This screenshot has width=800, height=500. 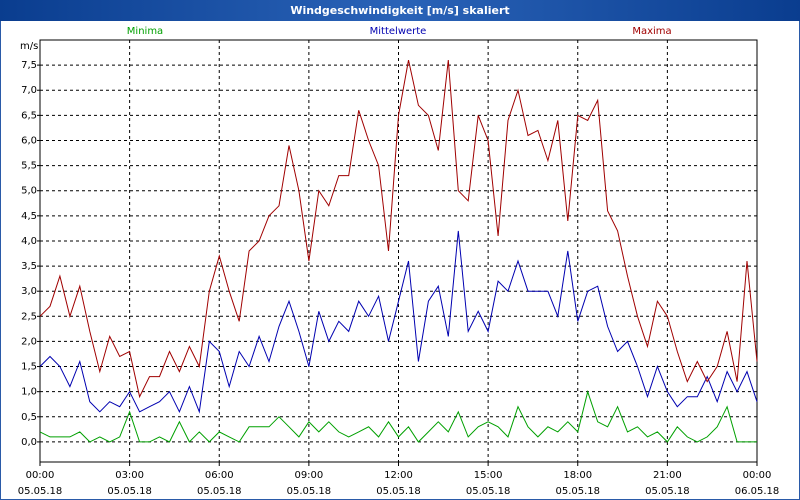 I want to click on x-tick-label: 06.05.18, so click(x=757, y=491).